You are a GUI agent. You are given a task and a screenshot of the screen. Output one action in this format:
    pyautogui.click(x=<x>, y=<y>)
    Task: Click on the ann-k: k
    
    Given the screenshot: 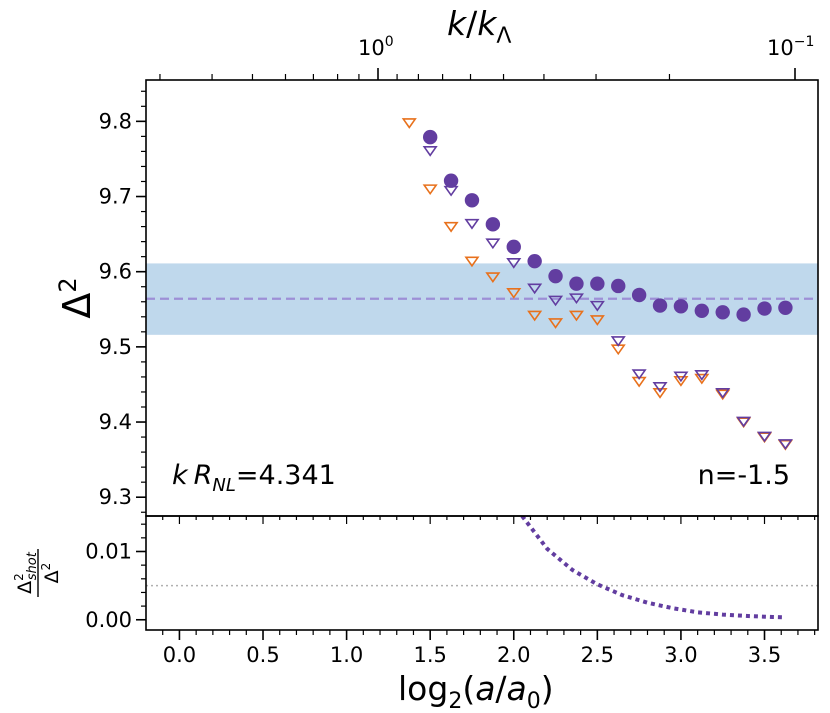 What is the action you would take?
    pyautogui.click(x=180, y=475)
    